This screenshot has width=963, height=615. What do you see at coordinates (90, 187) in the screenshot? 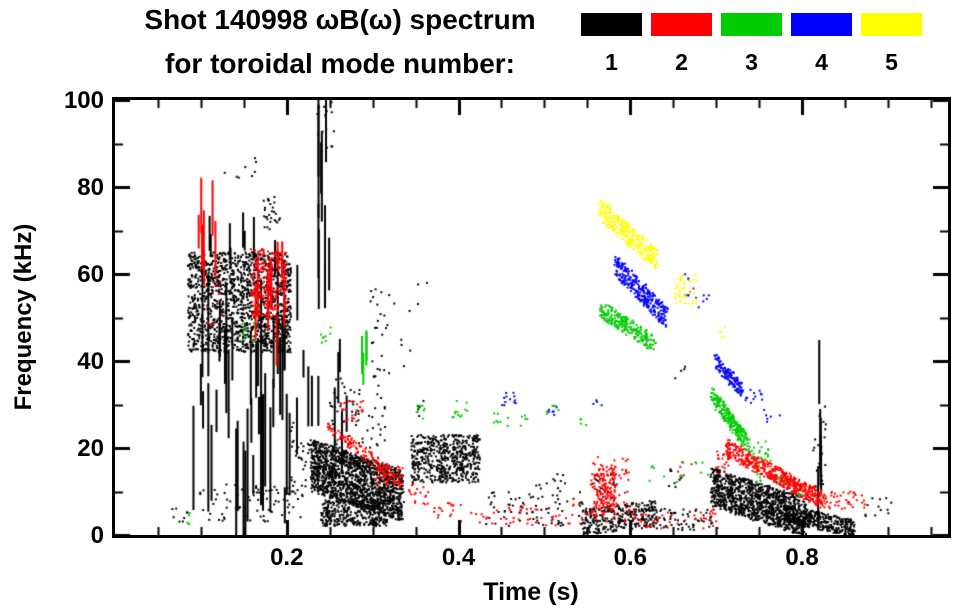
I see `y-tick-label: 80` at bounding box center [90, 187].